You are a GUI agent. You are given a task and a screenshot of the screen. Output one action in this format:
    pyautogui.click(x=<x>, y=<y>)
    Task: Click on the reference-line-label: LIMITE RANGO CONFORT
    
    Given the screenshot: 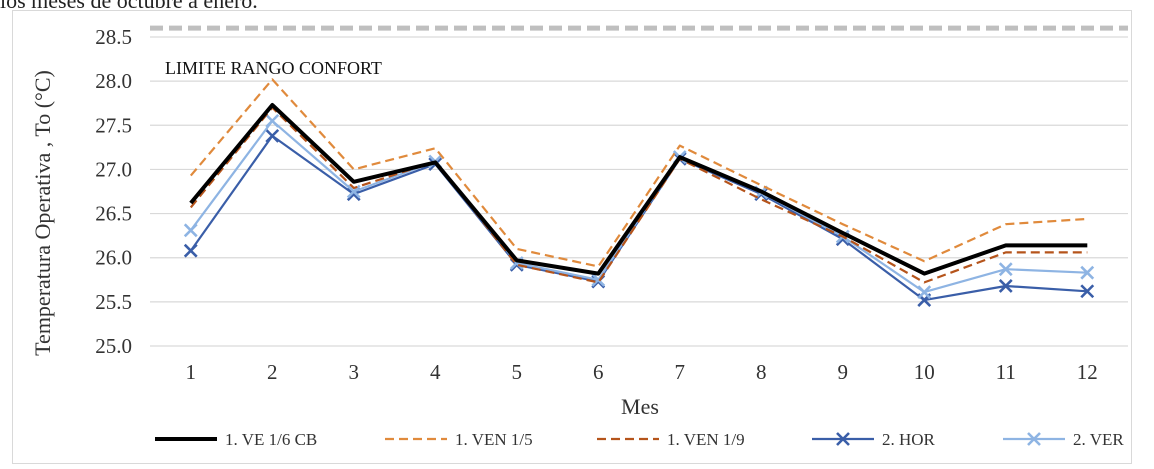 What is the action you would take?
    pyautogui.click(x=273, y=68)
    